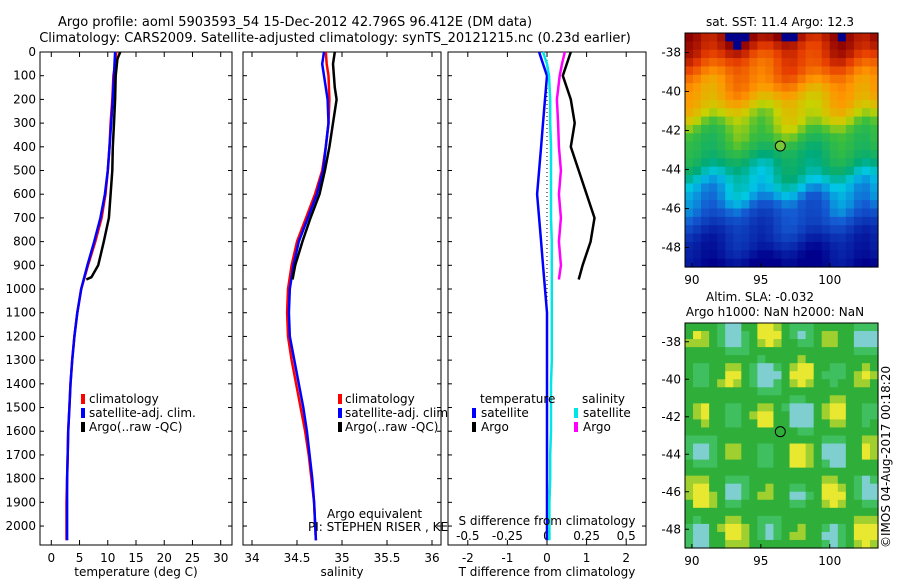 The width and height of the screenshot is (900, 580). What do you see at coordinates (760, 297) in the screenshot?
I see `sla-map-title: Altim. SLA: -0.032` at bounding box center [760, 297].